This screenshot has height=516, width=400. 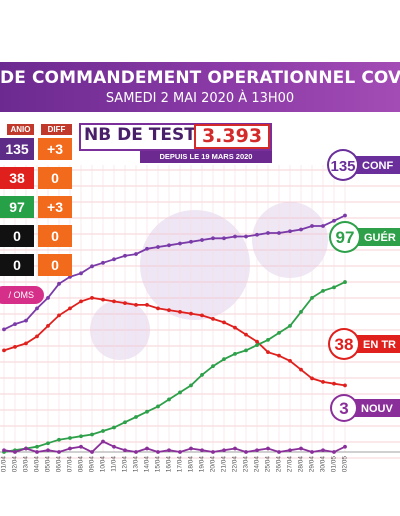 I want to click on x-tick-label: 15/04, so click(x=158, y=464).